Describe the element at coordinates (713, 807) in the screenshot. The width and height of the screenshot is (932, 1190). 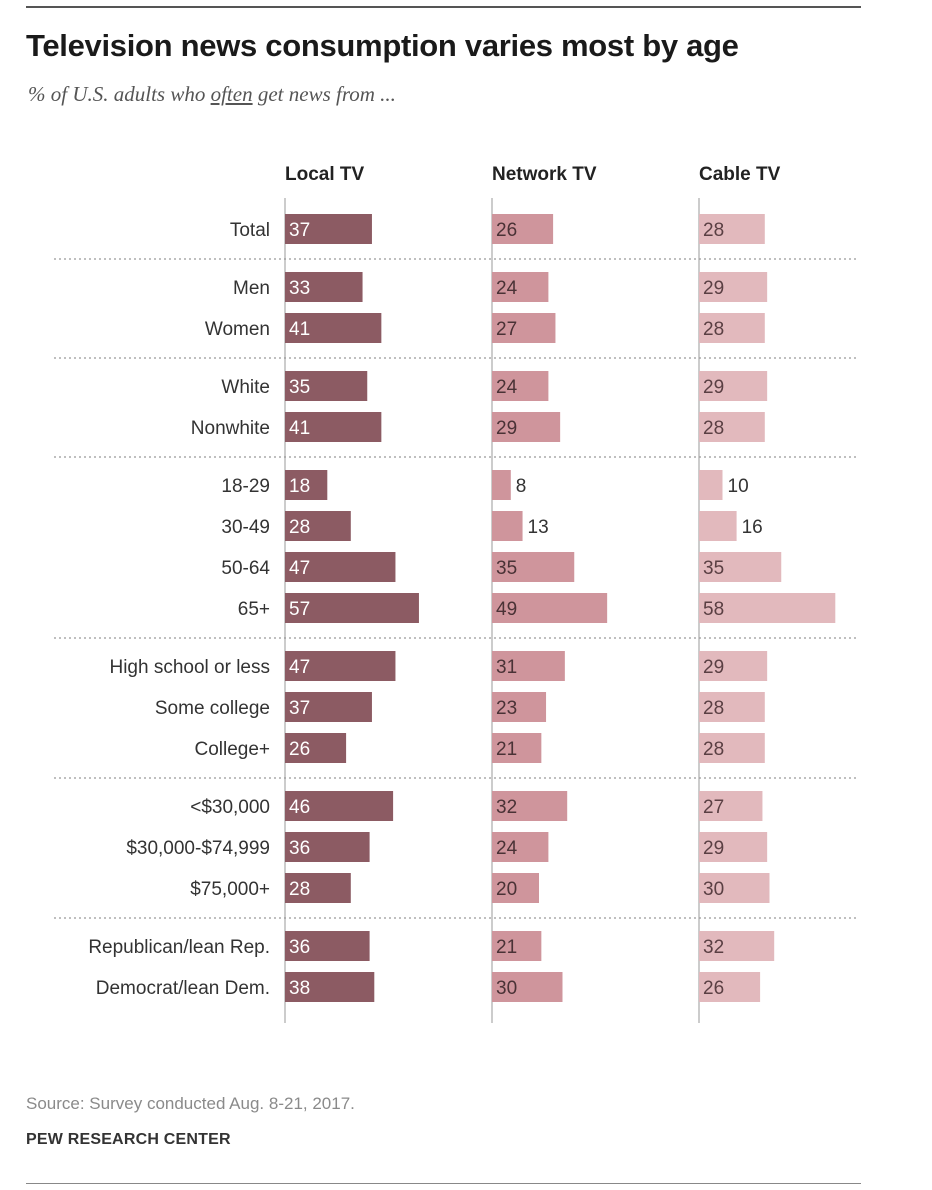
I see `value-label-cable-tv-30-000: 27` at that location.